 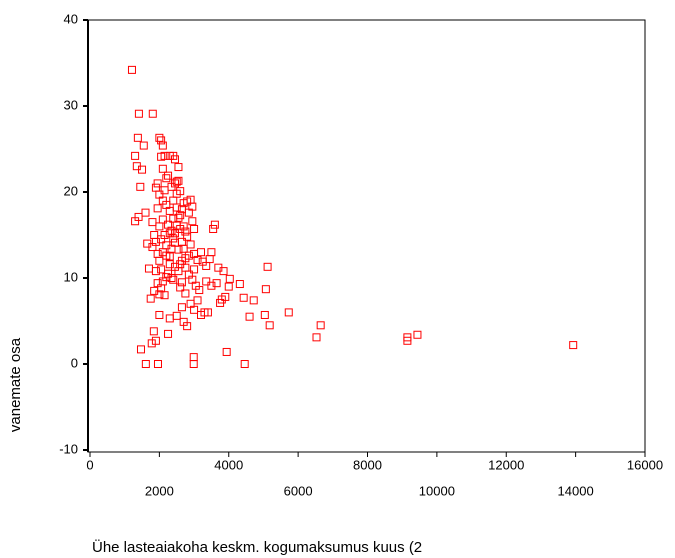 I want to click on y-tick-label: 40, so click(x=71, y=18).